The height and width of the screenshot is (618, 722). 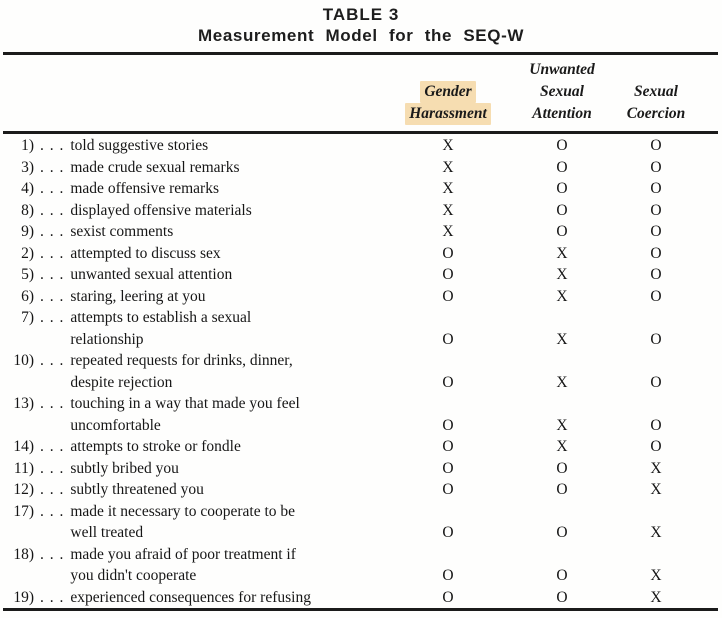 I want to click on table-row: 6) . . . staring, leering at you O X O, so click(x=361, y=297).